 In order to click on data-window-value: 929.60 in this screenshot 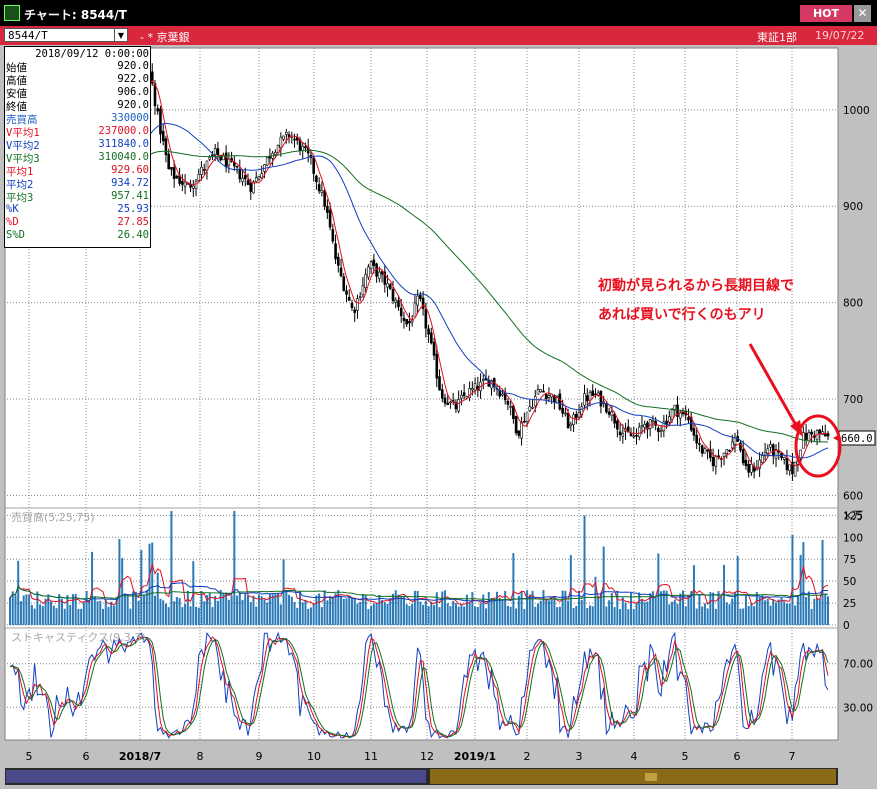, I will do `click(130, 170)`.